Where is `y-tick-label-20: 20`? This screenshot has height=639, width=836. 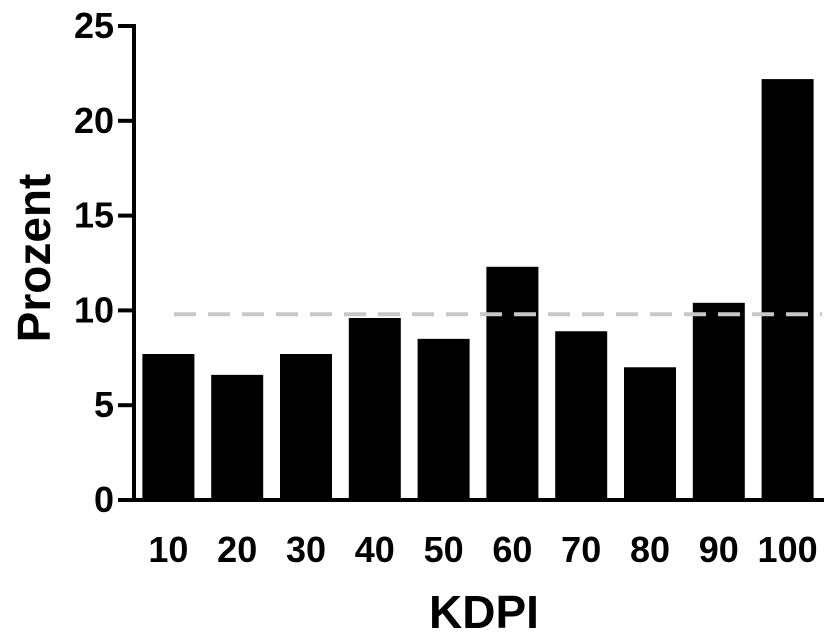 y-tick-label-20: 20 is located at coordinates (94, 120).